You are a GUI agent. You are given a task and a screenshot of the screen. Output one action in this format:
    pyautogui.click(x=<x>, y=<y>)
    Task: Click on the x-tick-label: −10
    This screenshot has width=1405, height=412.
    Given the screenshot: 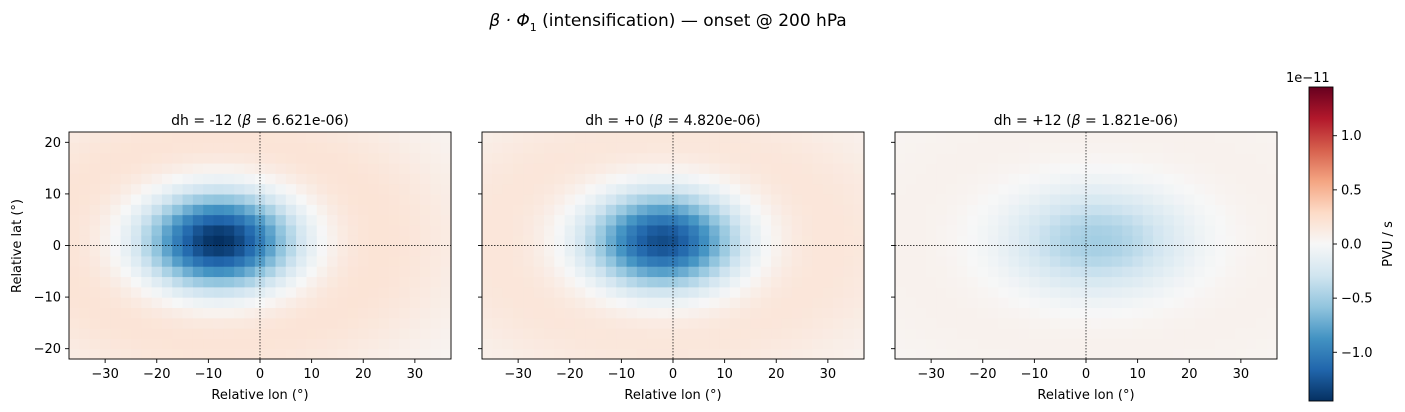 What is the action you would take?
    pyautogui.click(x=1034, y=374)
    